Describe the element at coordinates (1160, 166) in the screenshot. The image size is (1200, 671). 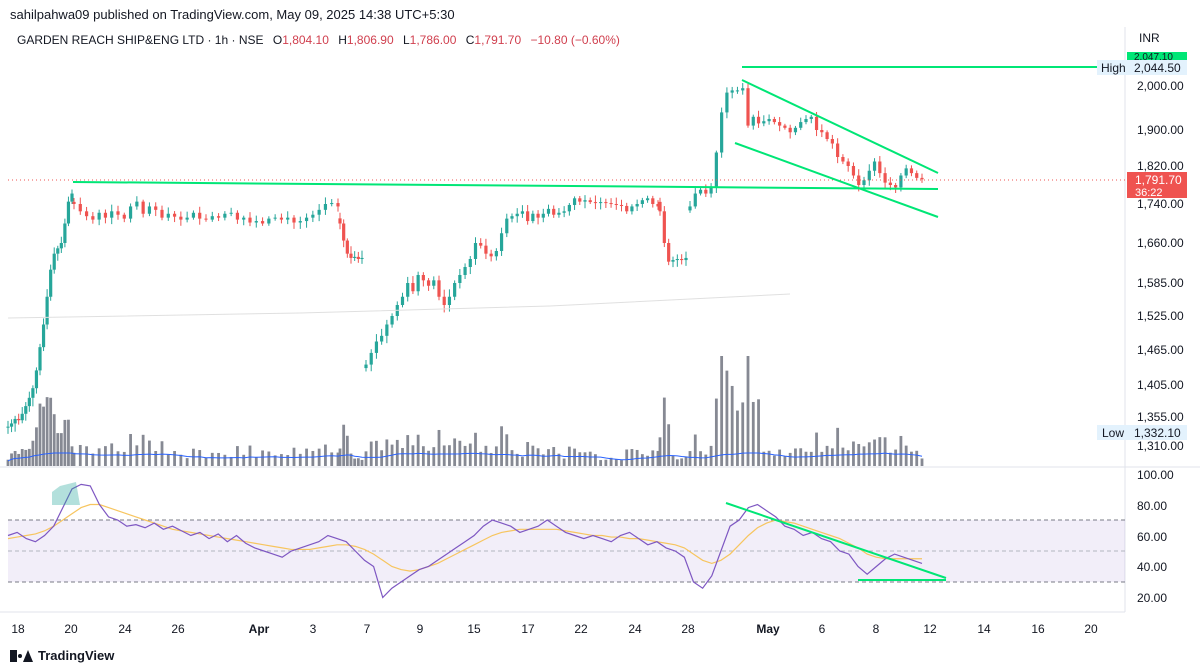
I see `price-tick: 1,820.00` at that location.